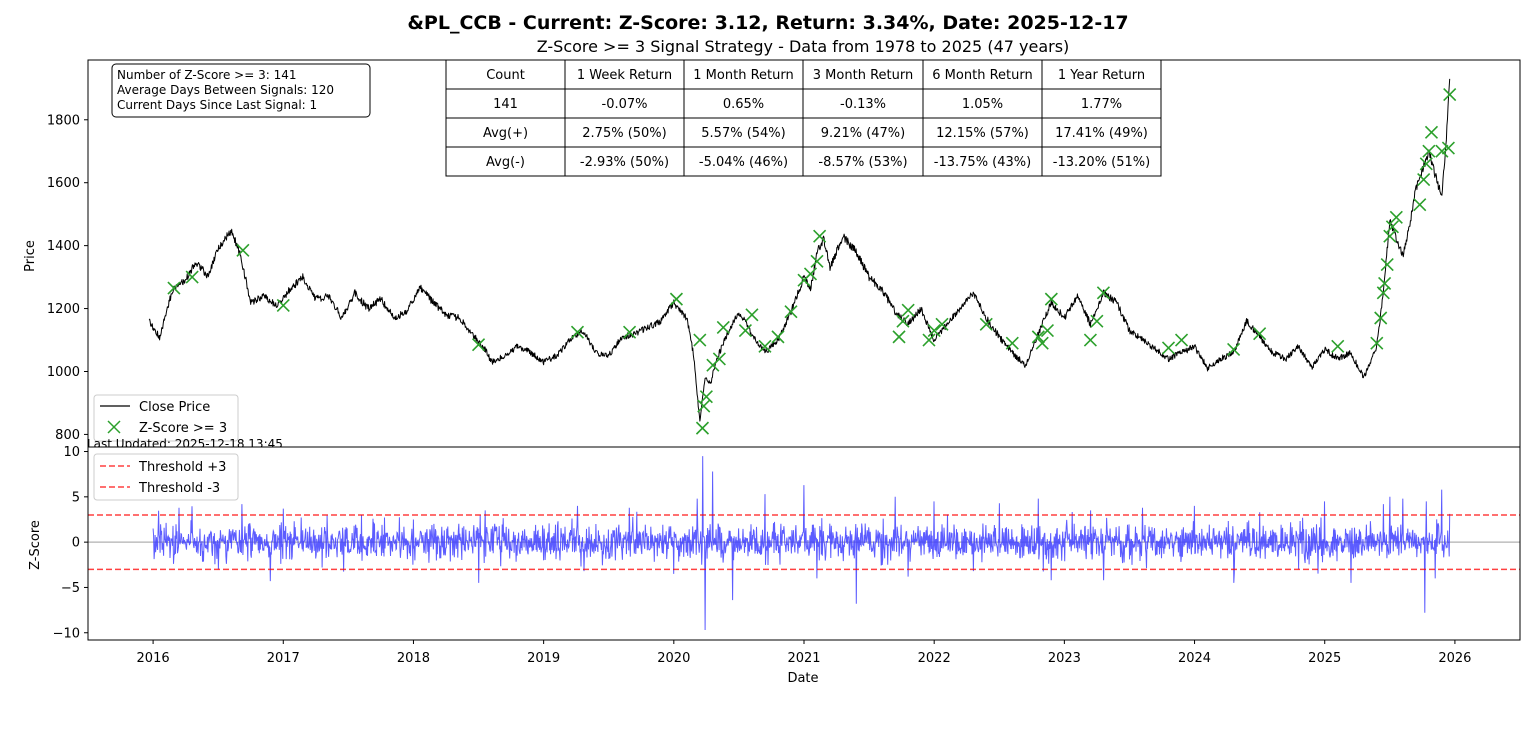 The height and width of the screenshot is (754, 1536). What do you see at coordinates (76, 497) in the screenshot?
I see `zscore-y-tick-label: 5` at bounding box center [76, 497].